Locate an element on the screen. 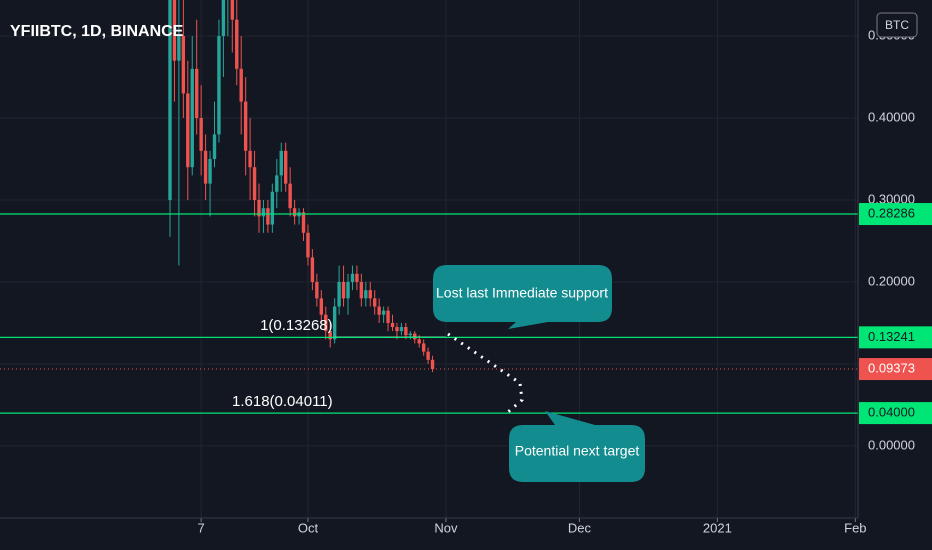 The image size is (932, 550). last-price-label: 0.09373 is located at coordinates (891, 367).